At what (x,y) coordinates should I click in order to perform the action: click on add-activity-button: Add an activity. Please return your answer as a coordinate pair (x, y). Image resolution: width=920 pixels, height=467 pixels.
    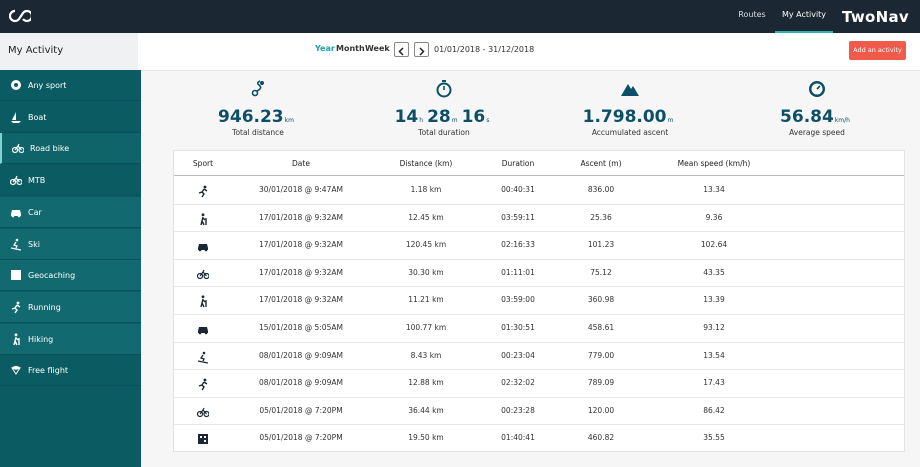
    Looking at the image, I should click on (877, 50).